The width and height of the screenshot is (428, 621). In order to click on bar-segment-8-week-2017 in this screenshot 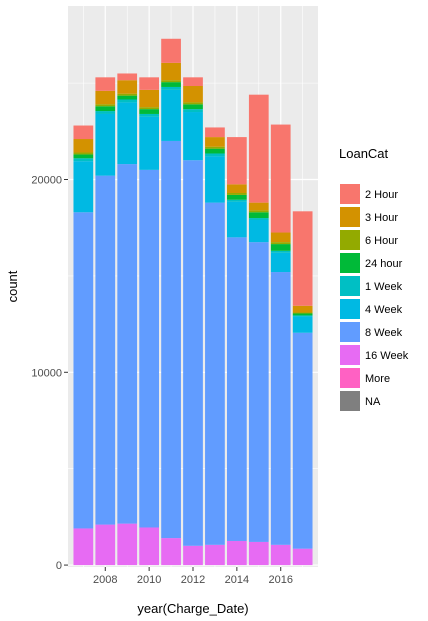, I will do `click(302, 440)`.